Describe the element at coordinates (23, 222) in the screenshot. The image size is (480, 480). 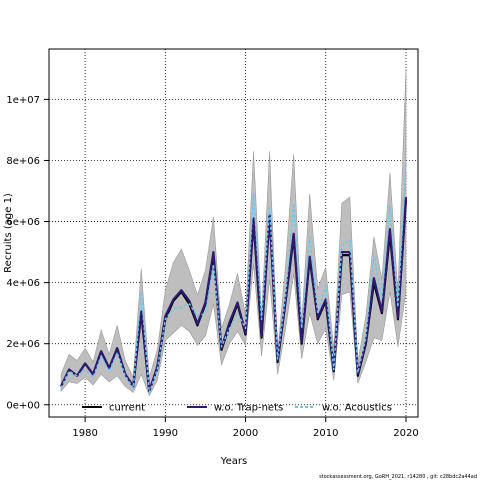
I see `y-tick-label-3: 6e+06` at that location.